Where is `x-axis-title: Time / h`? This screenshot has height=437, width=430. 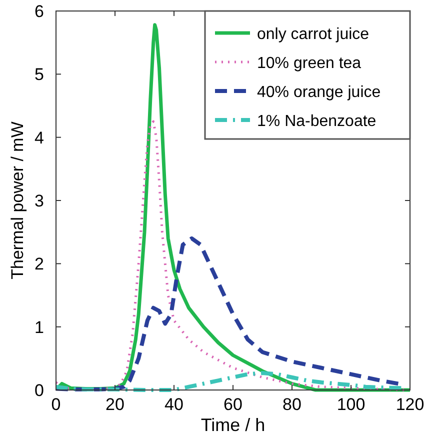 x-axis-title: Time / h is located at coordinates (233, 425).